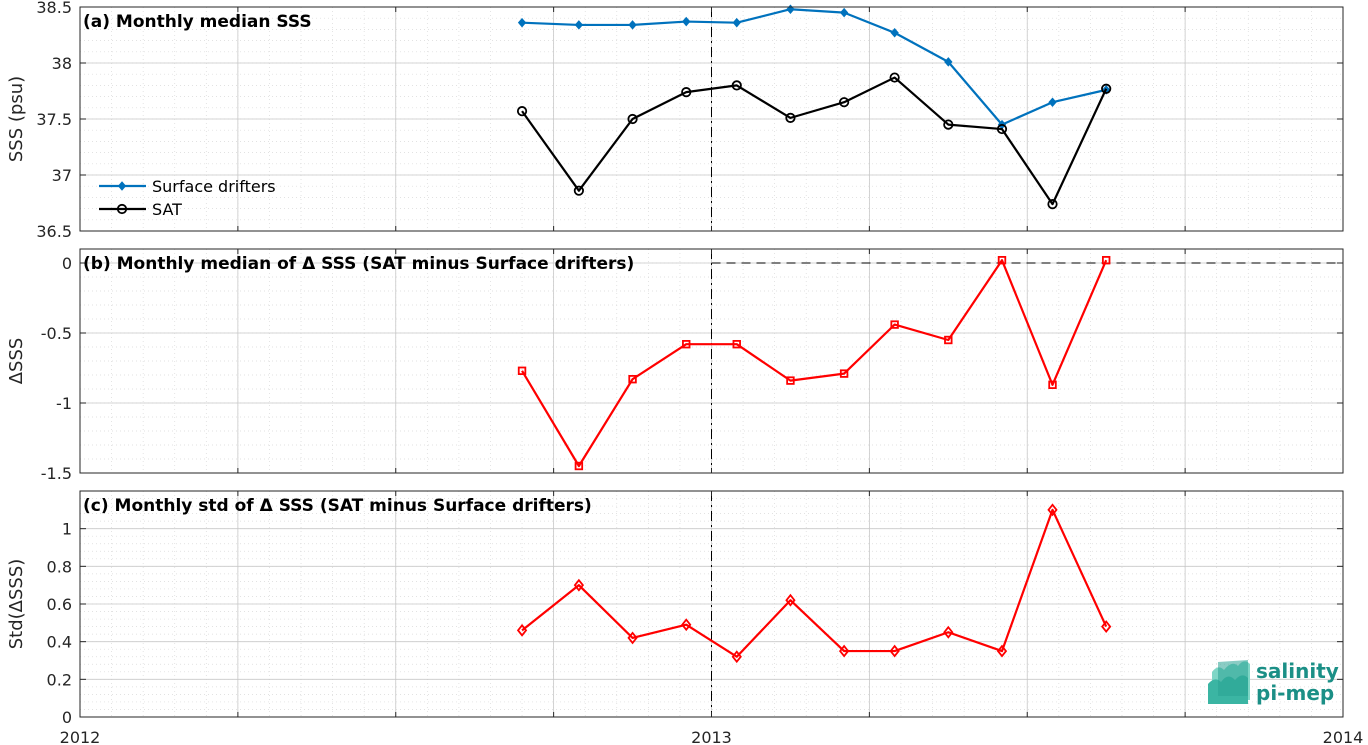 The image size is (1368, 745). Describe the element at coordinates (214, 186) in the screenshot. I see `legend-label: Surface drifters` at that location.